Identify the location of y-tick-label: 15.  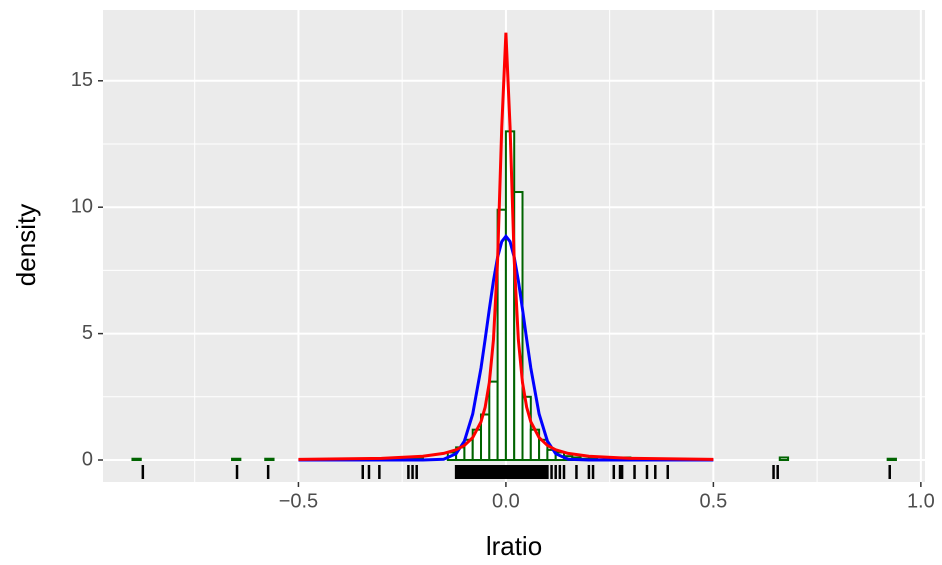
(82, 80).